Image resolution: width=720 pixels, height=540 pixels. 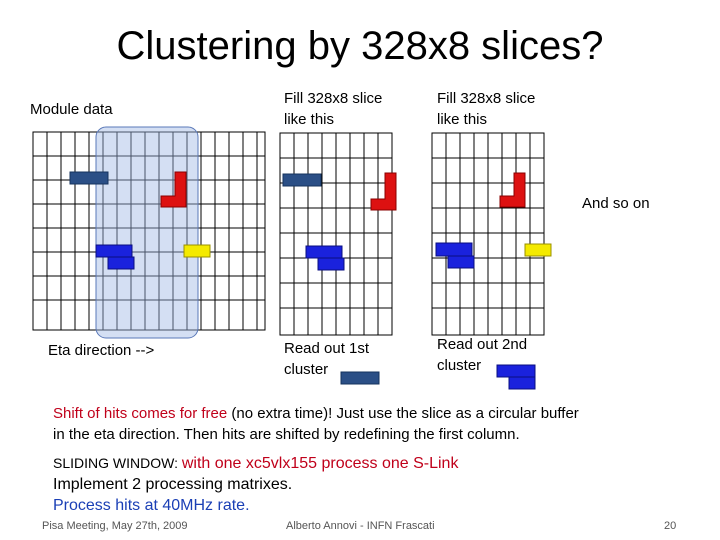 What do you see at coordinates (71, 109) in the screenshot?
I see `module-data-label: Module data` at bounding box center [71, 109].